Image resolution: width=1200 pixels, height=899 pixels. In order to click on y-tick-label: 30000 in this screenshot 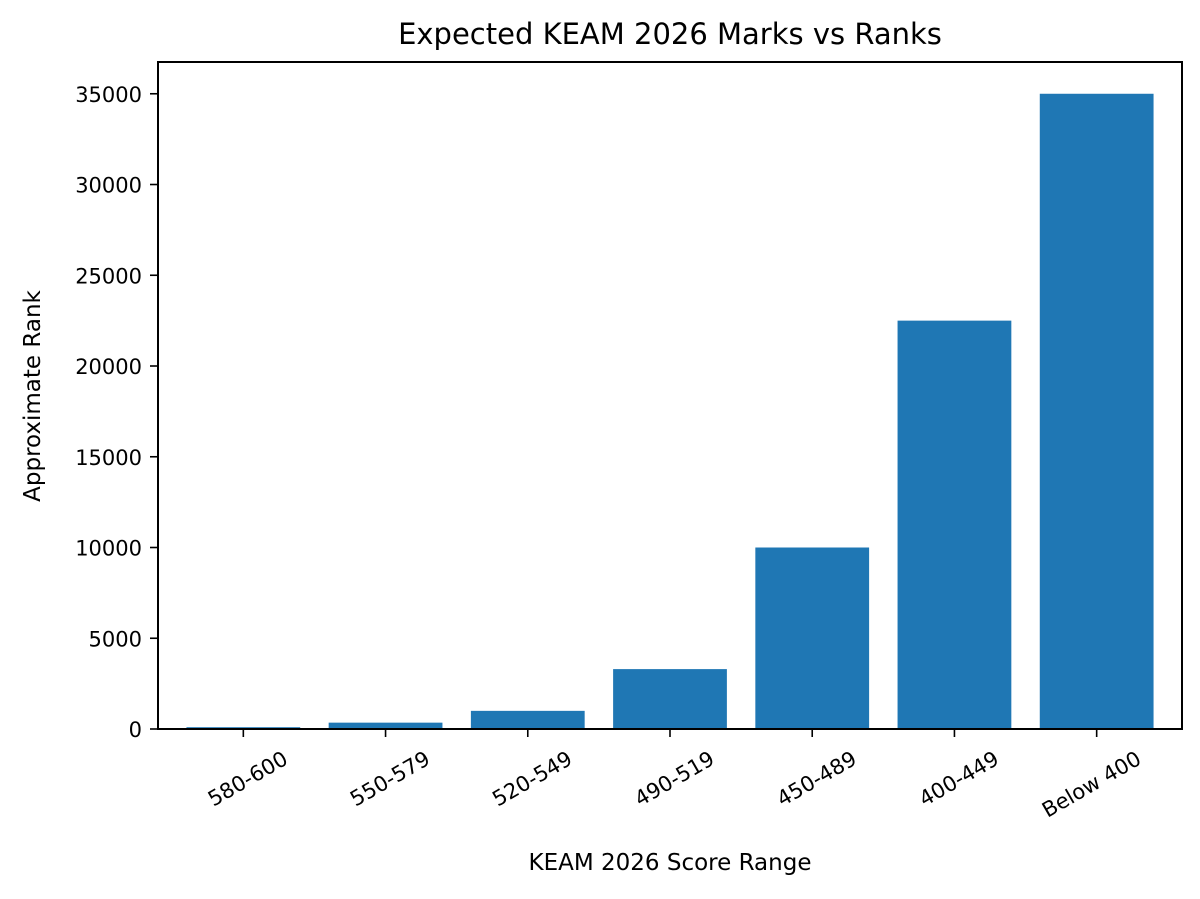, I will do `click(108, 186)`.